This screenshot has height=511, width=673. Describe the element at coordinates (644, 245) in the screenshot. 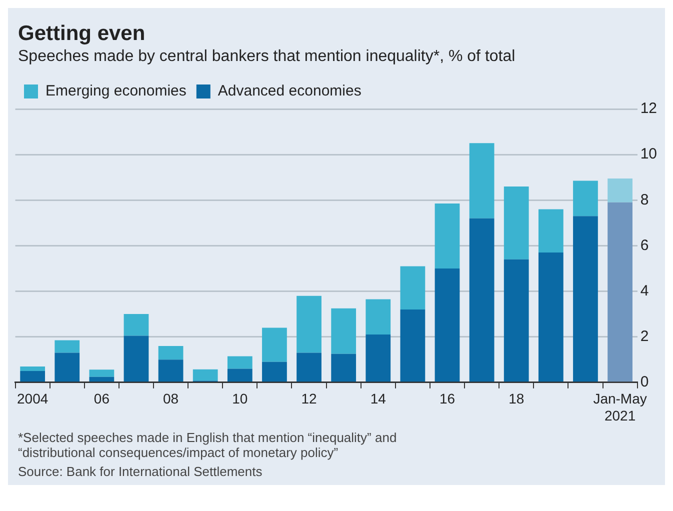

I see `y-tick-label: 6` at that location.